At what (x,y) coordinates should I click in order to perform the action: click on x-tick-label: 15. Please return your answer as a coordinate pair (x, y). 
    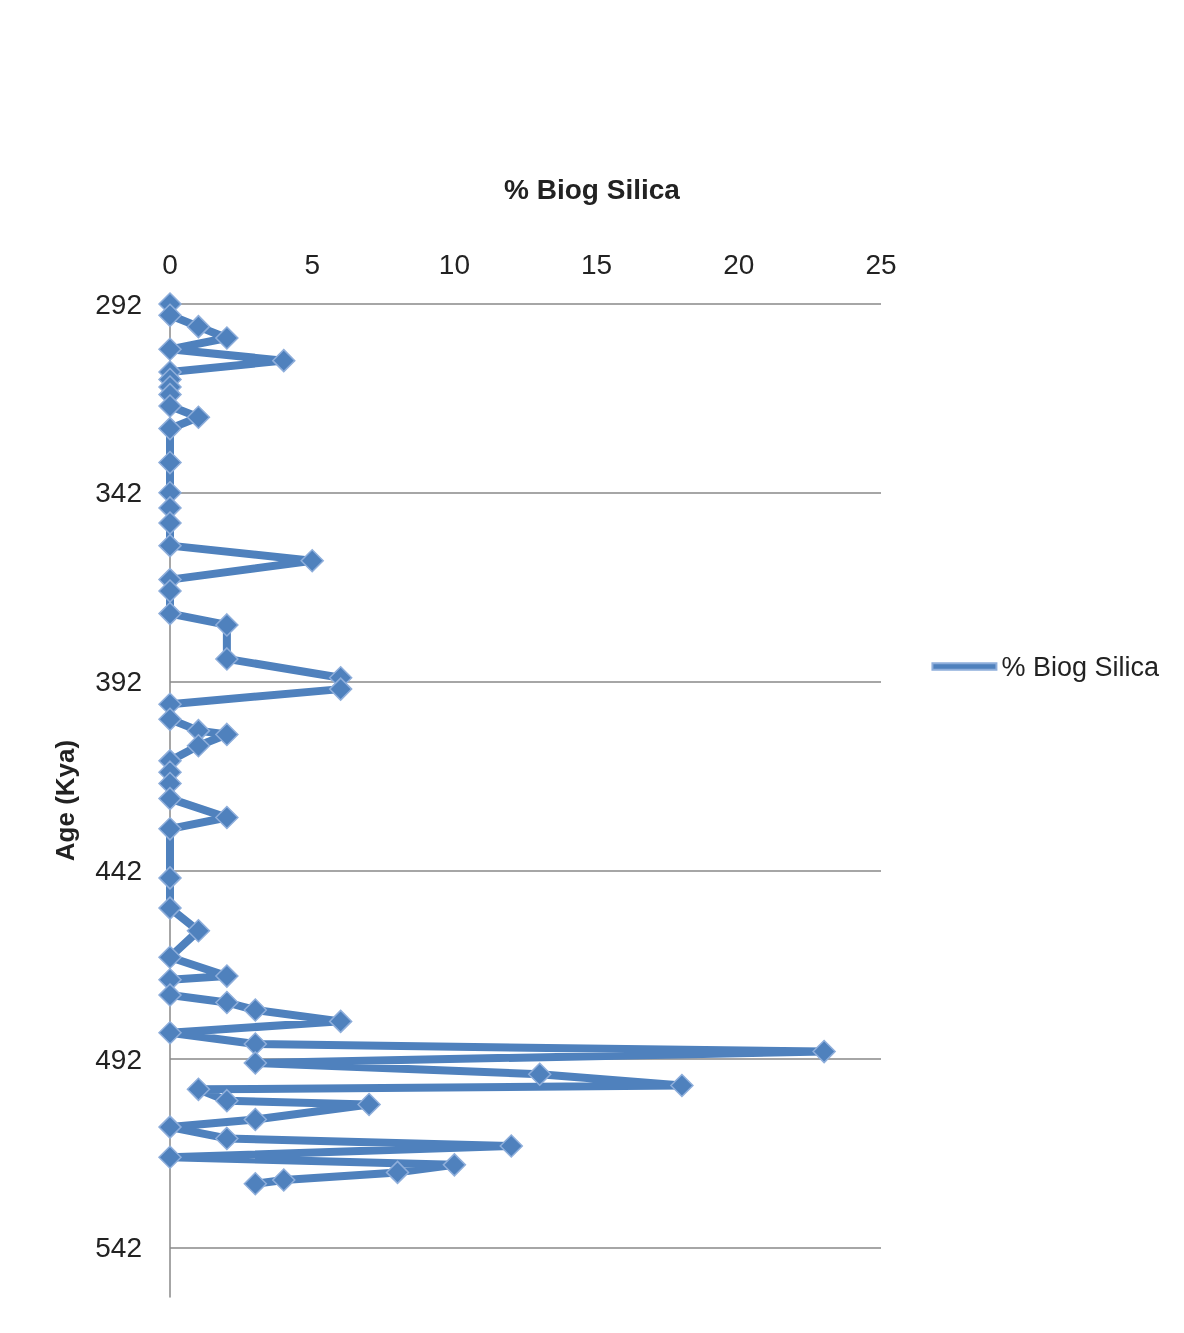
    Looking at the image, I should click on (597, 264).